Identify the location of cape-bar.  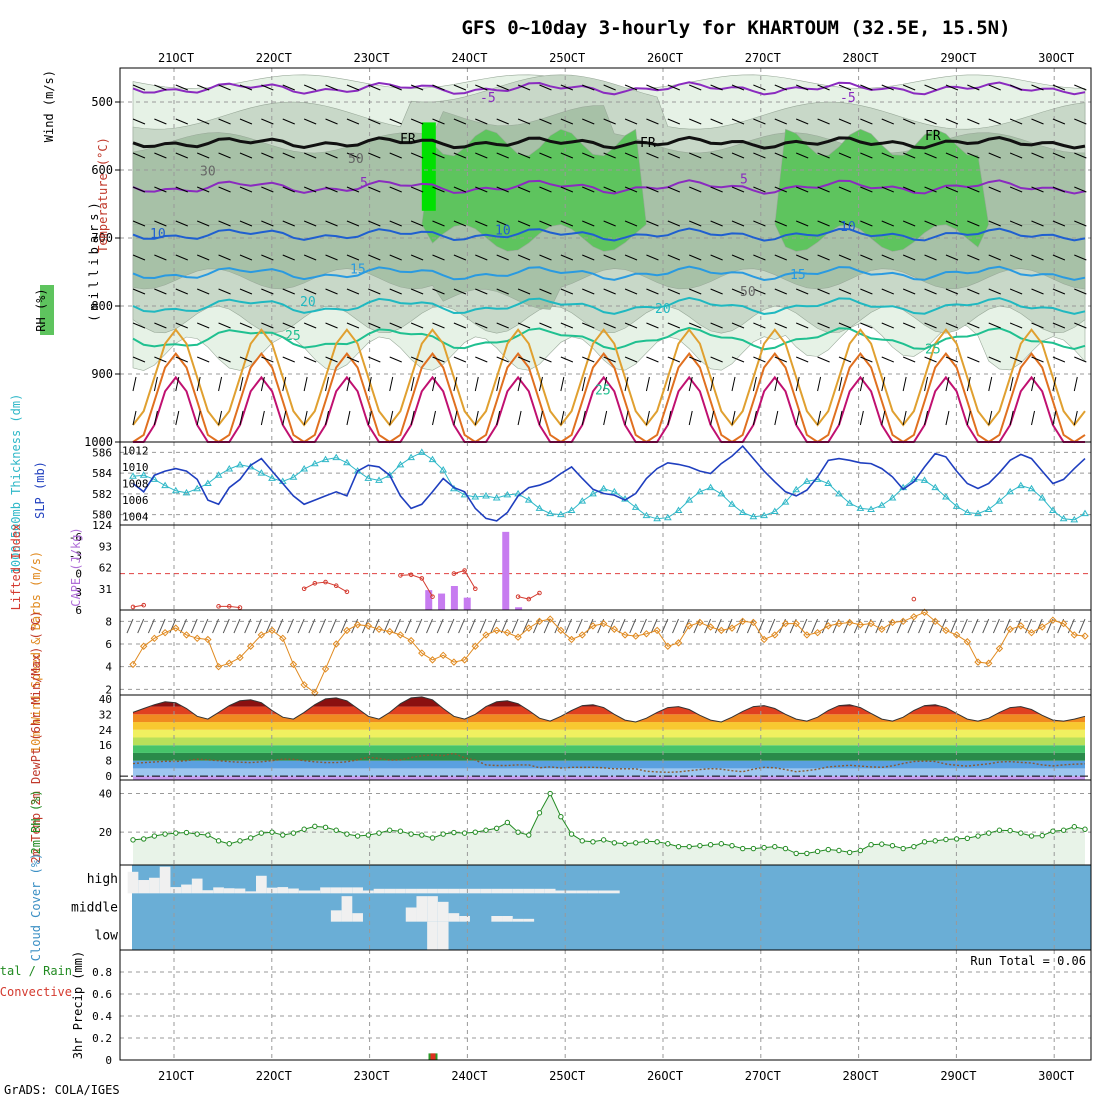
(467, 603).